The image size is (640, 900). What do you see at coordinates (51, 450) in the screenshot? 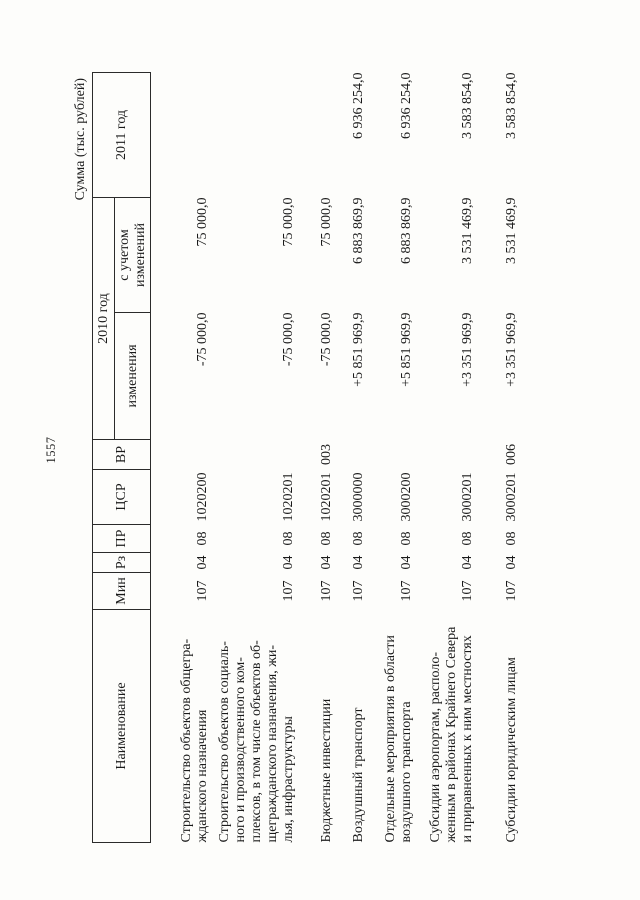
I see `page-number: 1557` at bounding box center [51, 450].